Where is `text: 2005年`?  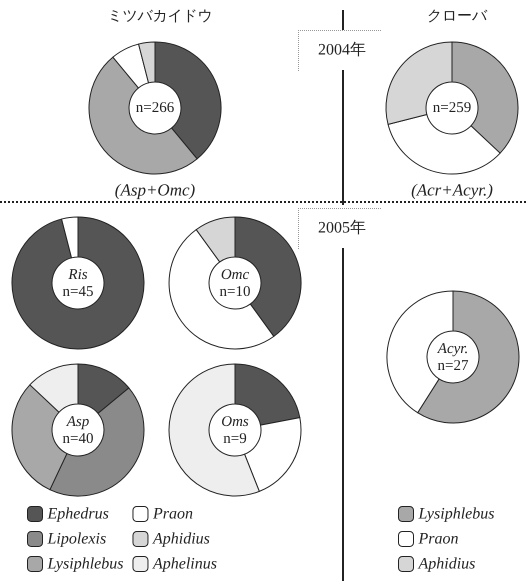 text: 2005年 is located at coordinates (342, 228).